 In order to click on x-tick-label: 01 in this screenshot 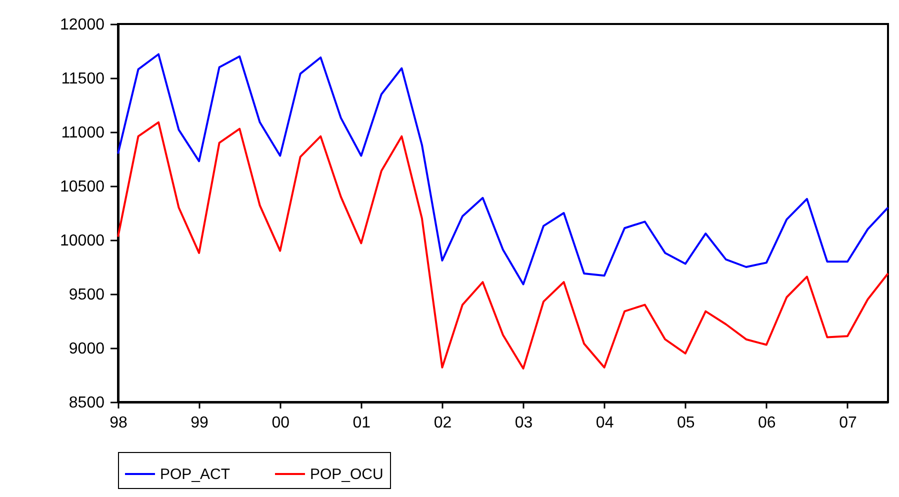, I will do `click(361, 423)`.